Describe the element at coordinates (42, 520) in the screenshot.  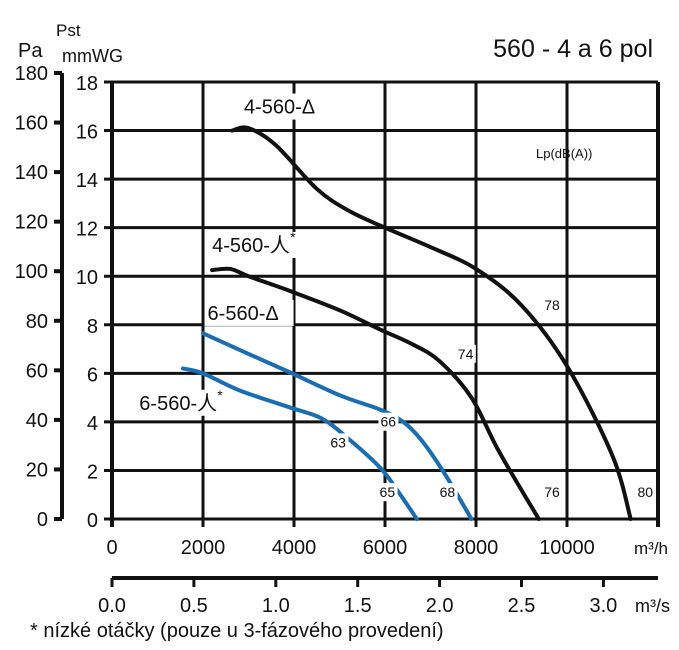
I see `pa-tick-label: 0` at that location.